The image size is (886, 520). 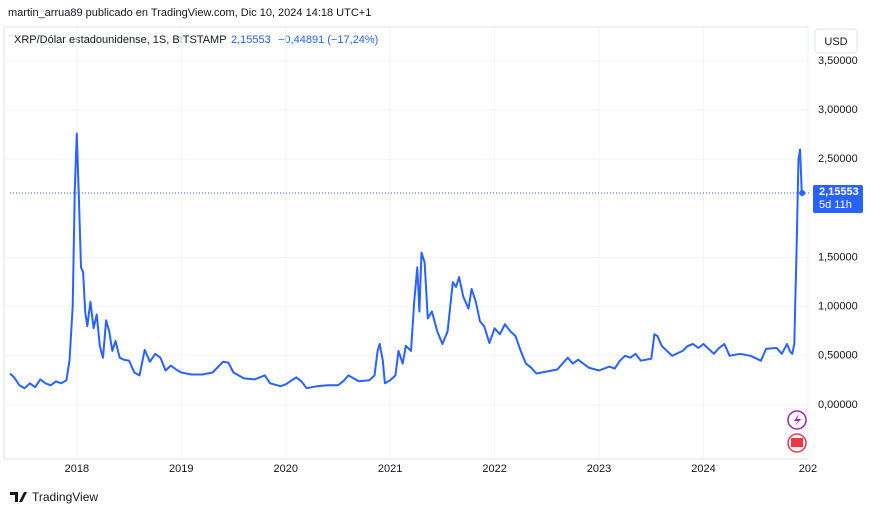 What do you see at coordinates (802, 193) in the screenshot?
I see `last-point` at bounding box center [802, 193].